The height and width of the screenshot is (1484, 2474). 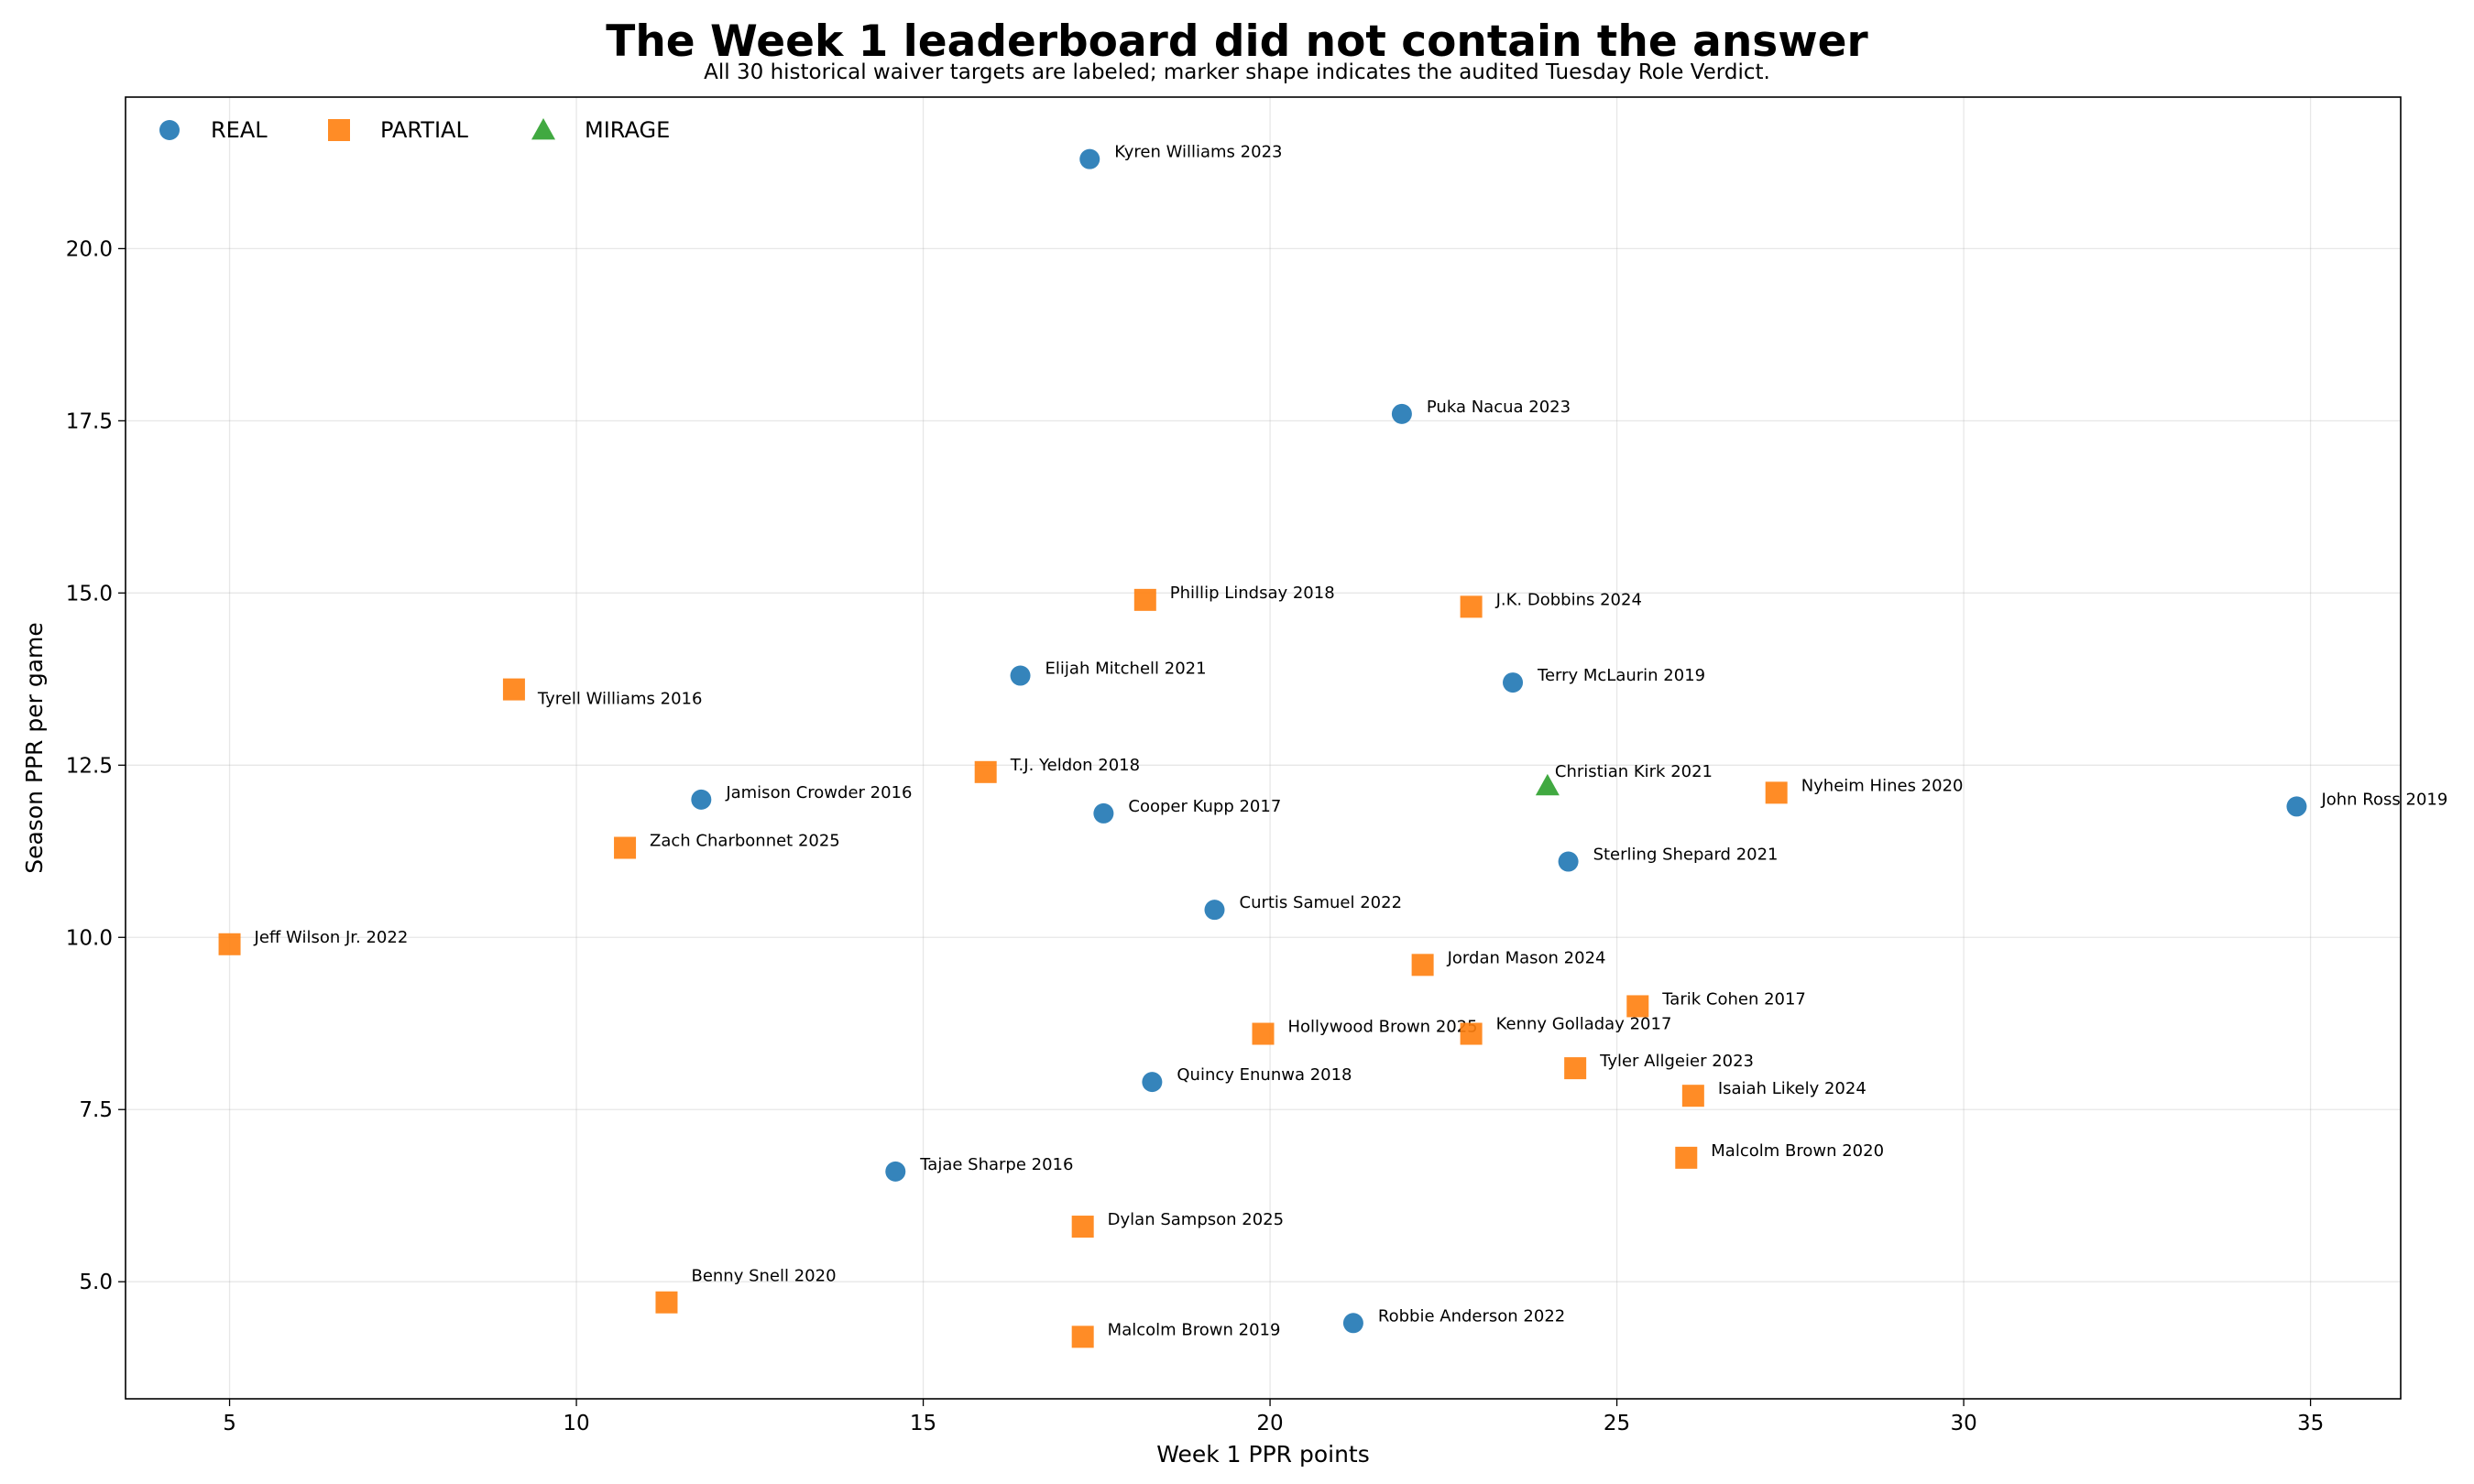 I want to click on point-label-sterling-shepard-2021: Sterling Shepard 2021, so click(x=1686, y=856).